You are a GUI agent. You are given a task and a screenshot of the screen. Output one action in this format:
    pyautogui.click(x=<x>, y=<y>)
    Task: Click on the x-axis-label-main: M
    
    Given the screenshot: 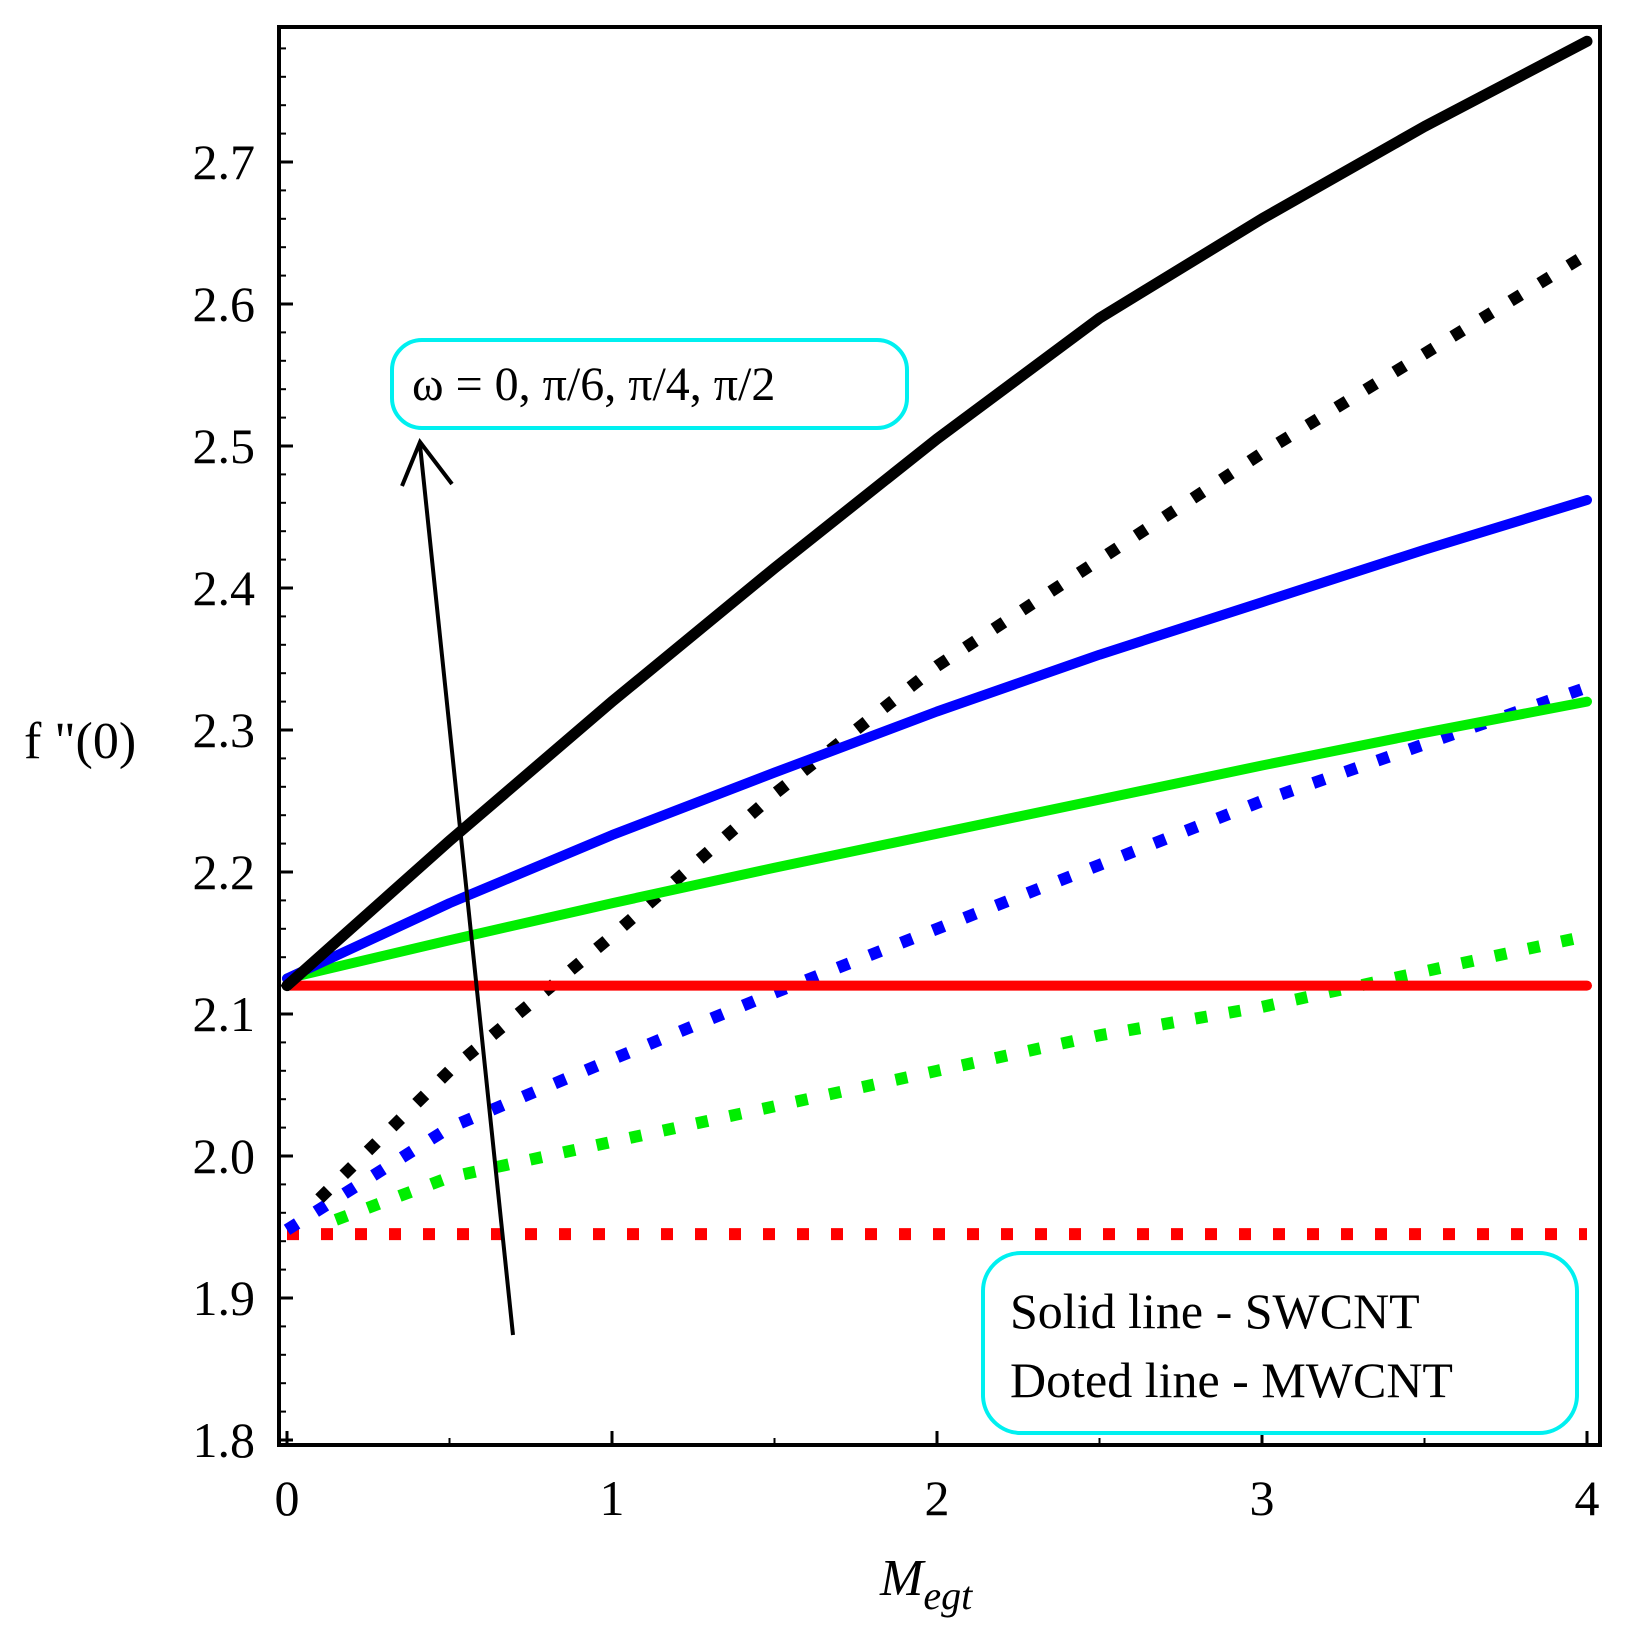 What is the action you would take?
    pyautogui.click(x=902, y=1578)
    